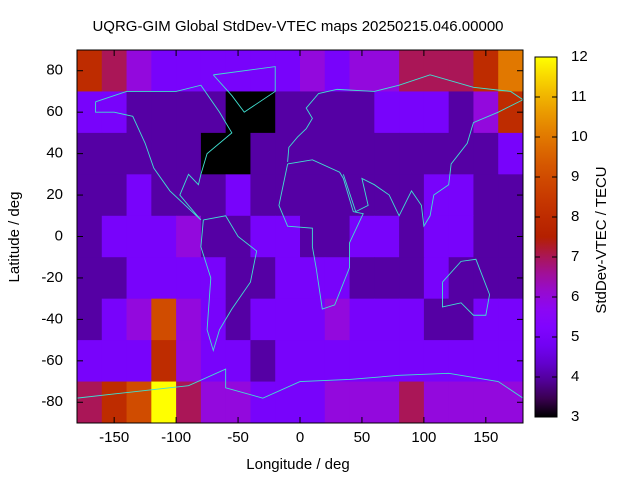 This screenshot has height=480, width=640. What do you see at coordinates (238, 437) in the screenshot?
I see `x-tick-label: -50` at bounding box center [238, 437].